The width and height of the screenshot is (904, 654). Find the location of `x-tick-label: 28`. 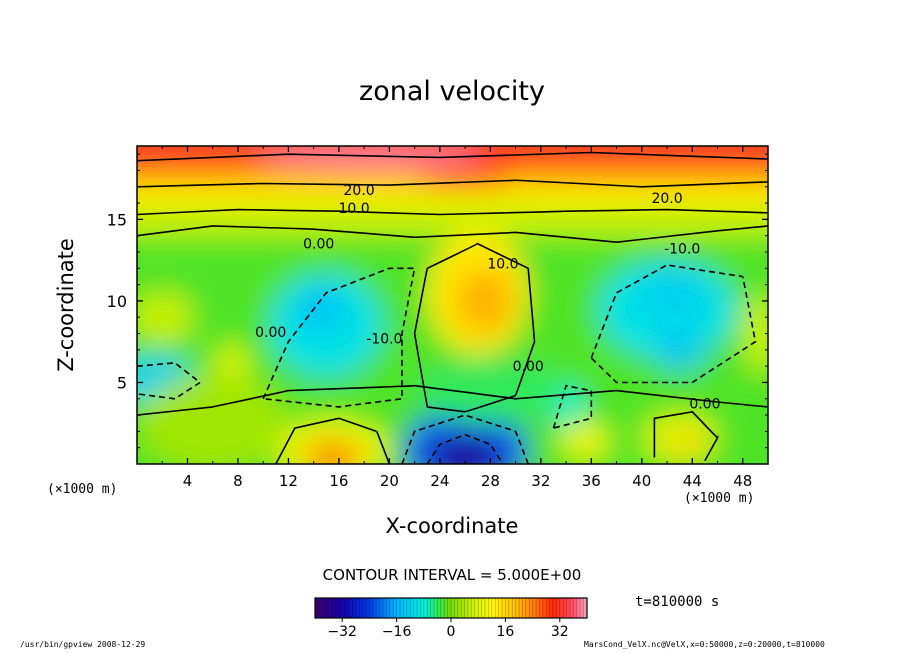

x-tick-label: 28 is located at coordinates (490, 481).